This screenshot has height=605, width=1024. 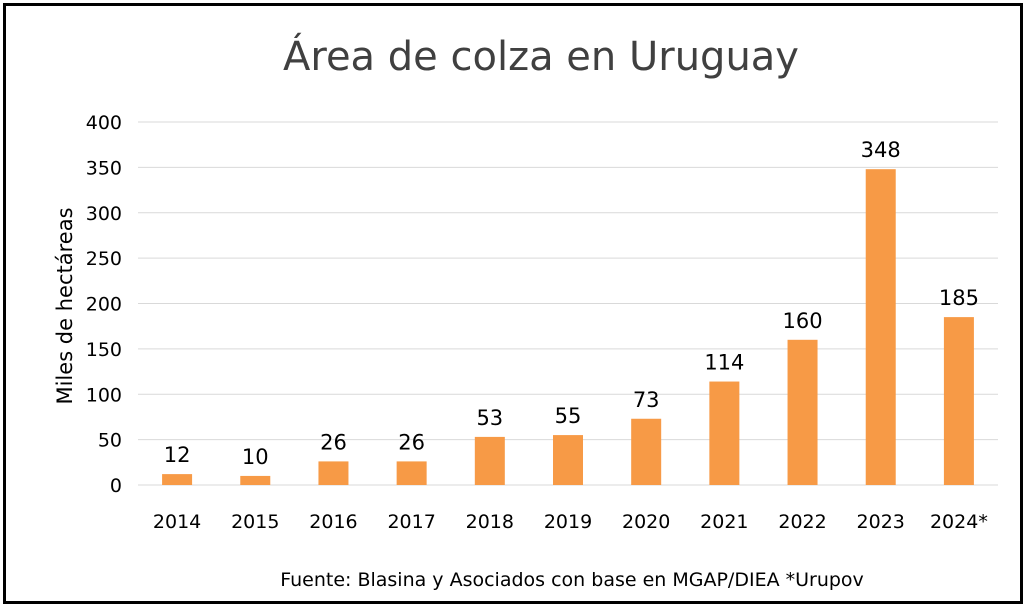 I want to click on chart-title: Área de colza en Uruguay, so click(x=541, y=56).